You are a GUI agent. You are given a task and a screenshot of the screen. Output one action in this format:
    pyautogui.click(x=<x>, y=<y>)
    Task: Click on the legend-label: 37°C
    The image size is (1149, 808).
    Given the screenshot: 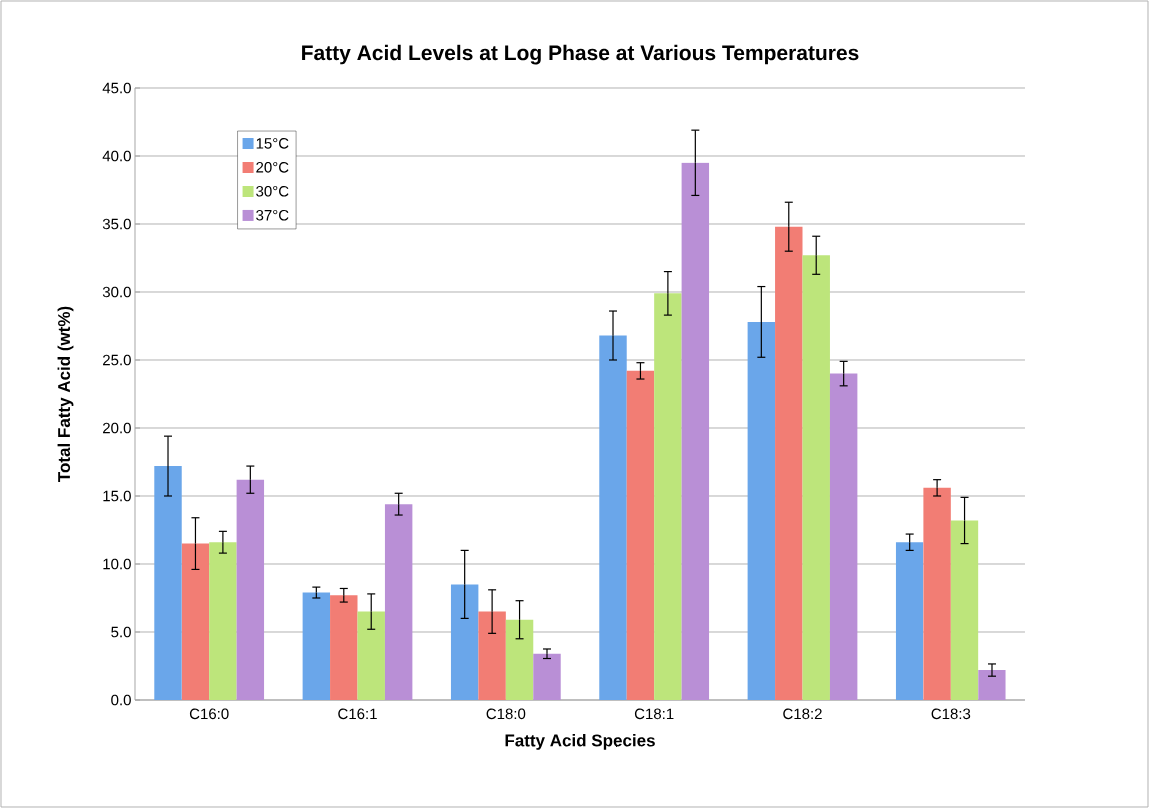 What is the action you would take?
    pyautogui.click(x=272, y=215)
    